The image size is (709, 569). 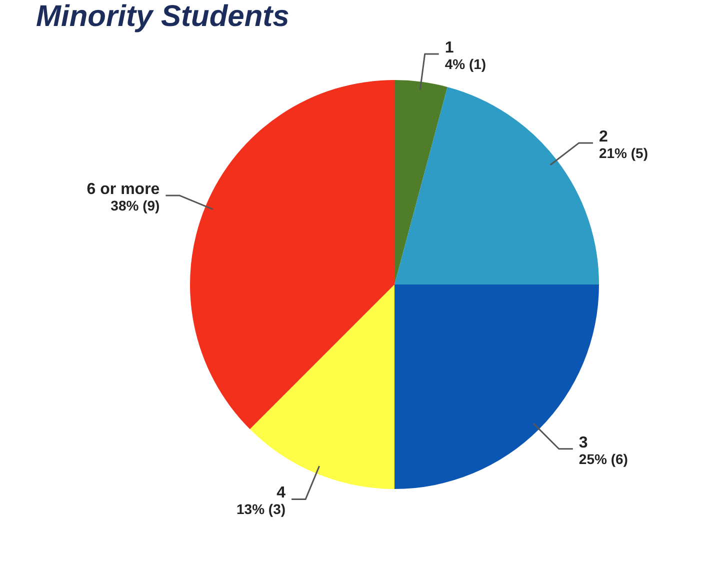 I want to click on slice-label: 4, so click(x=281, y=493).